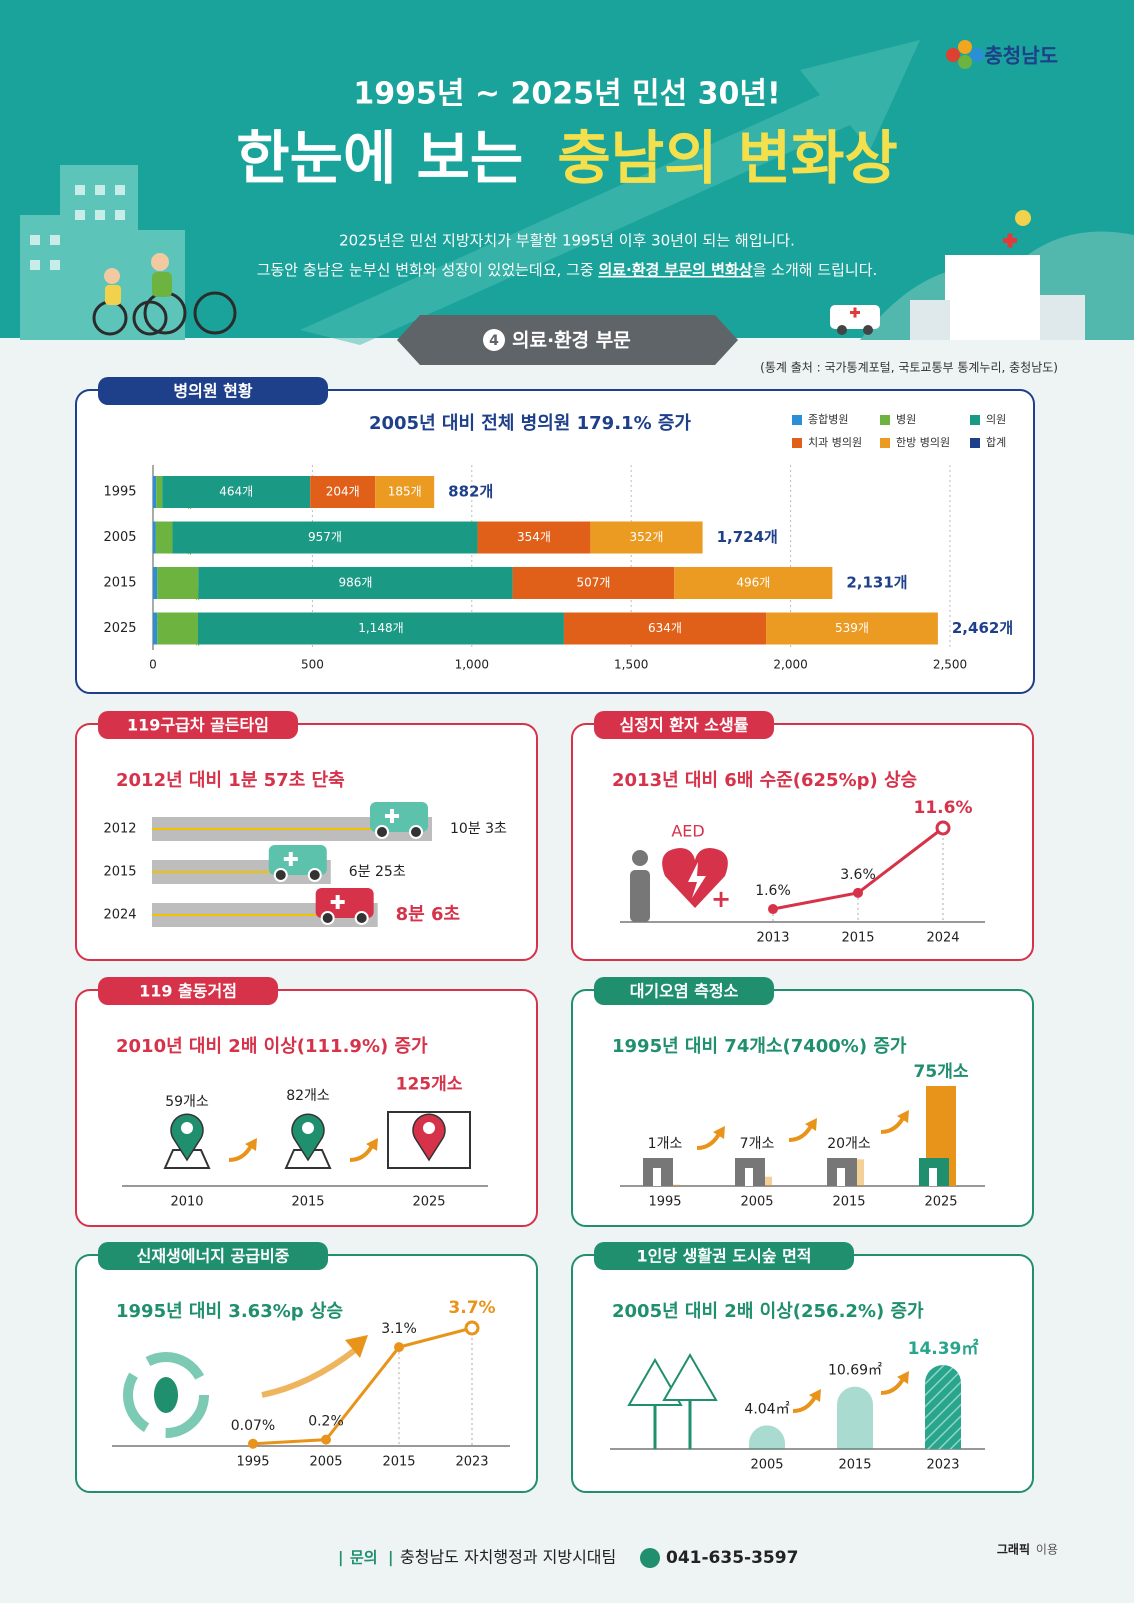 Image resolution: width=1134 pixels, height=1603 pixels. What do you see at coordinates (428, 270) in the screenshot?
I see `intro-part: 그동안 충남은 눈부신 변화와 성장이 있었는데요, 그중` at bounding box center [428, 270].